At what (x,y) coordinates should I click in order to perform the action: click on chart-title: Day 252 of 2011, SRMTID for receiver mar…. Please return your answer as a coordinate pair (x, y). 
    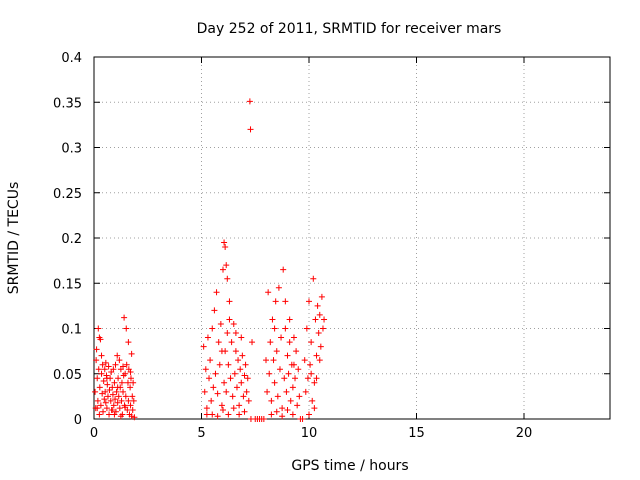
    Looking at the image, I should click on (349, 29).